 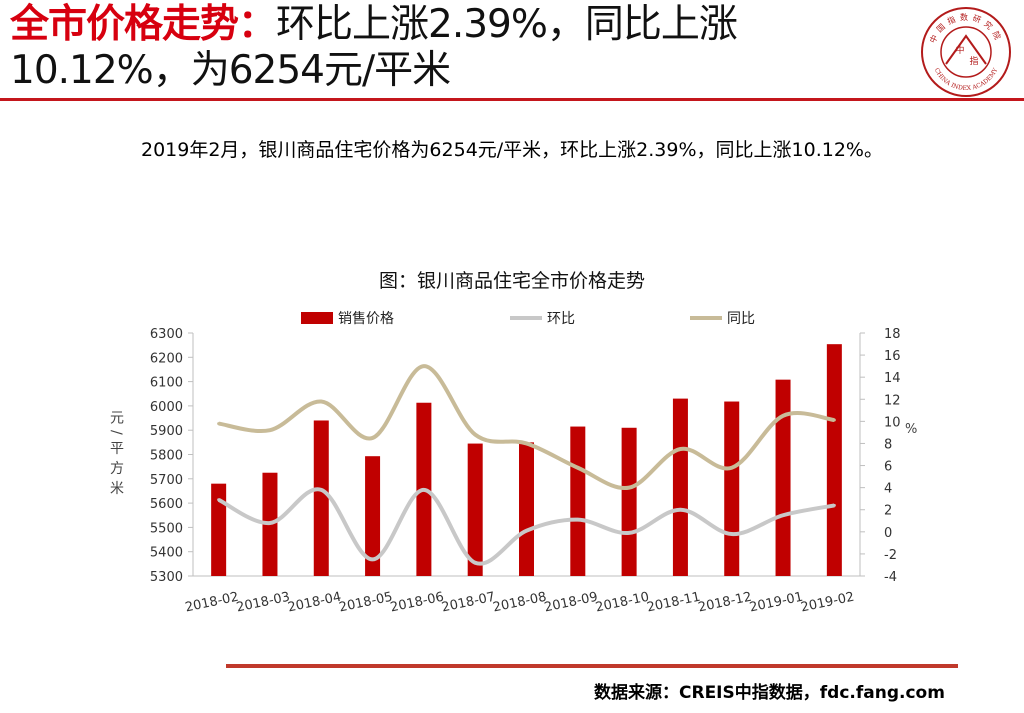 I want to click on y-tick-label: 5300, so click(x=166, y=577).